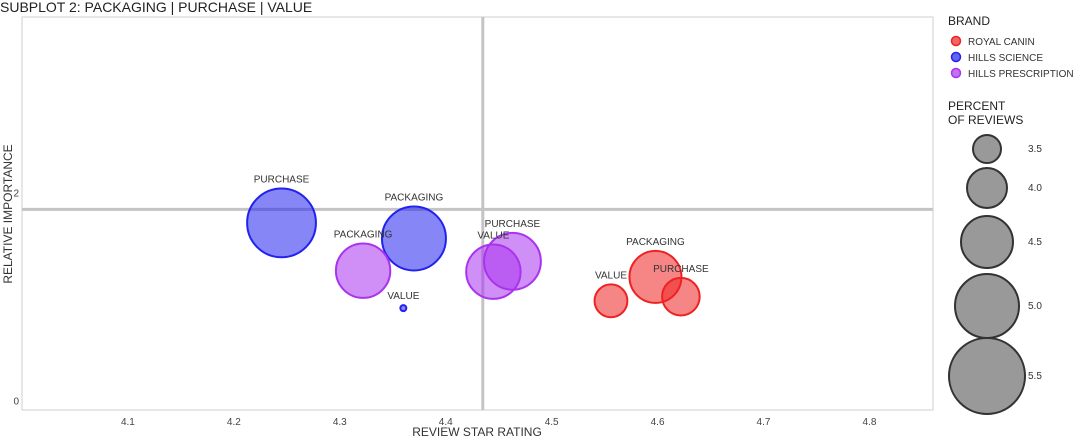  I want to click on size-legend-title-line1: PERCENT, so click(977, 106).